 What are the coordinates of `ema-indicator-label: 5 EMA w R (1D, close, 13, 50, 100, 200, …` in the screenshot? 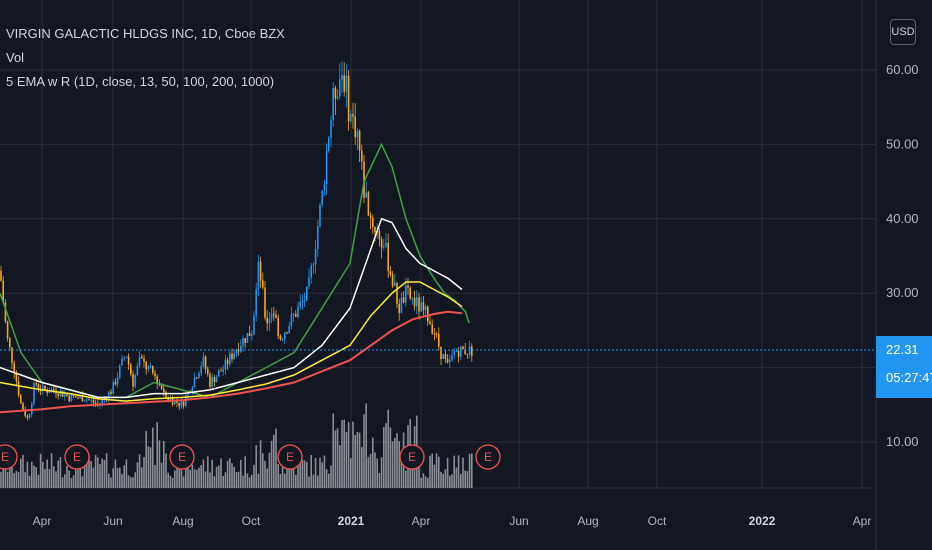 It's located at (140, 81).